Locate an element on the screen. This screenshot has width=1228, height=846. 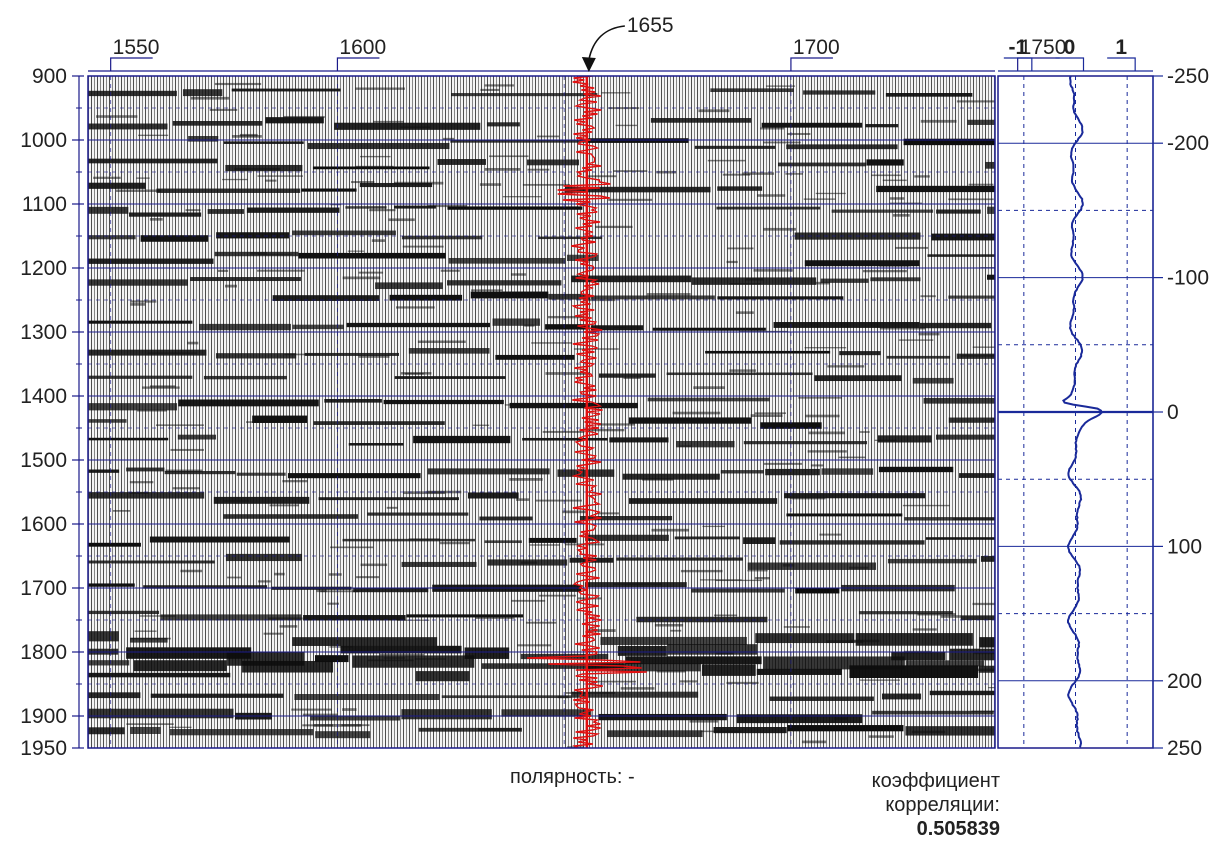
seismic-y-tick-label: 1200 is located at coordinates (43, 268).